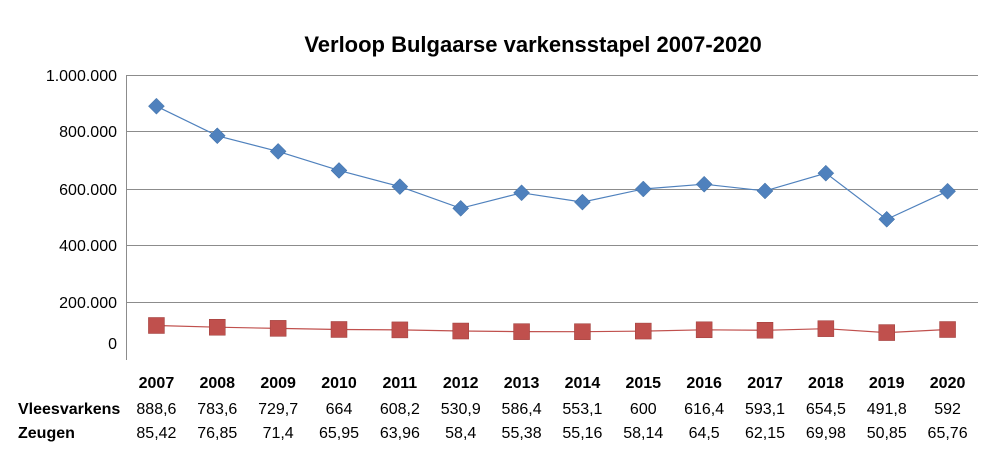 Image resolution: width=1000 pixels, height=464 pixels. Describe the element at coordinates (217, 383) in the screenshot. I see `x-tick-label: 2008` at that location.